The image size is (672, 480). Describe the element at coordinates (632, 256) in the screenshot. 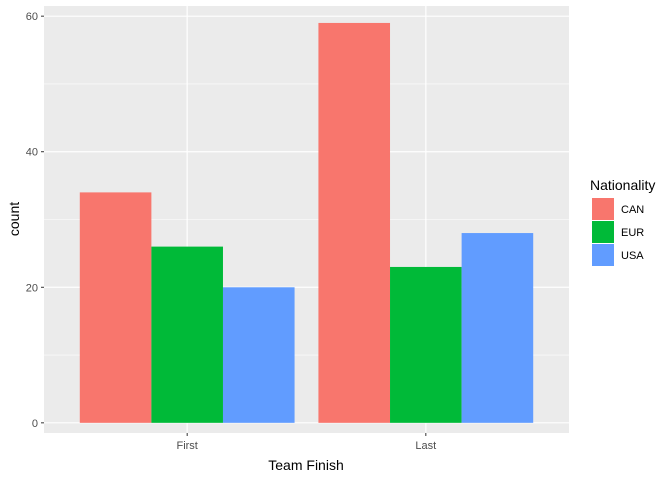

I see `legend-label-usa: USA` at that location.